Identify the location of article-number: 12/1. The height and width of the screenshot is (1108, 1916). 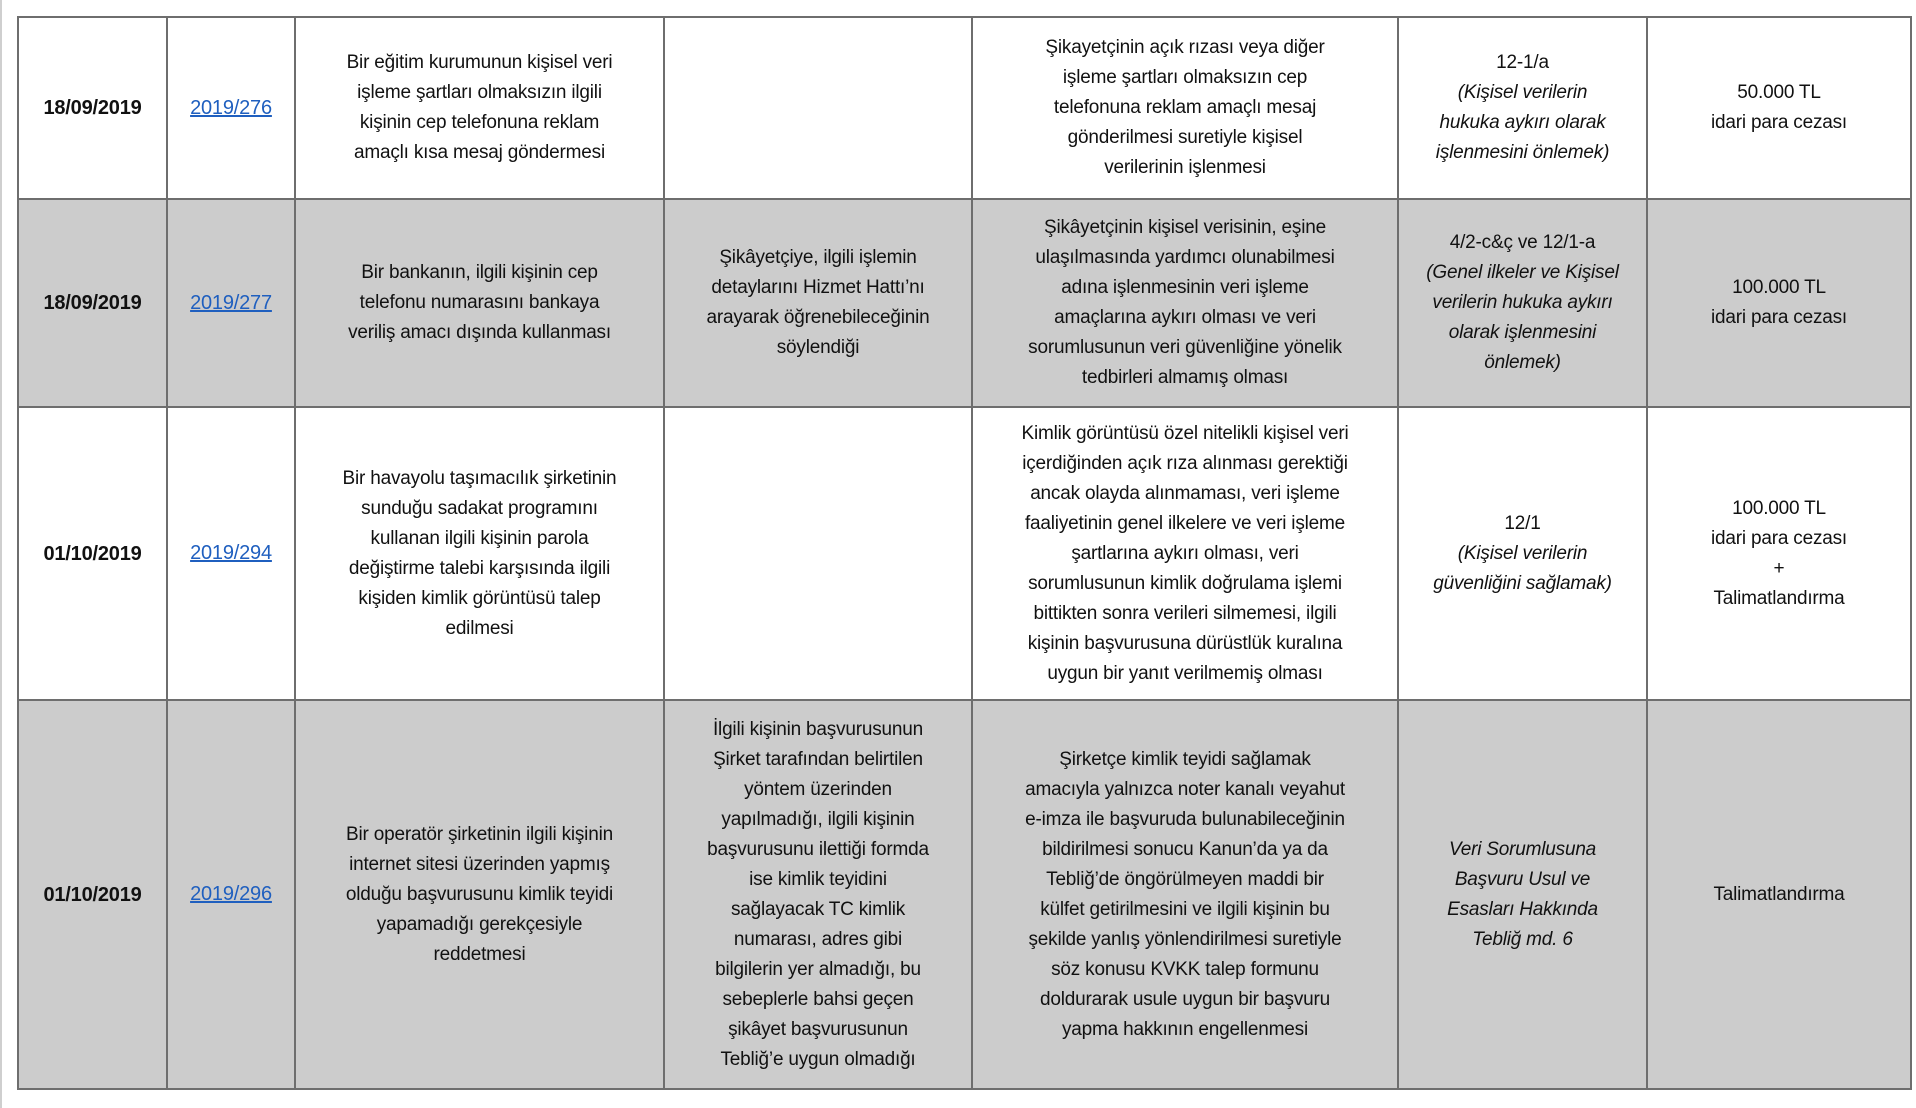
(1522, 523).